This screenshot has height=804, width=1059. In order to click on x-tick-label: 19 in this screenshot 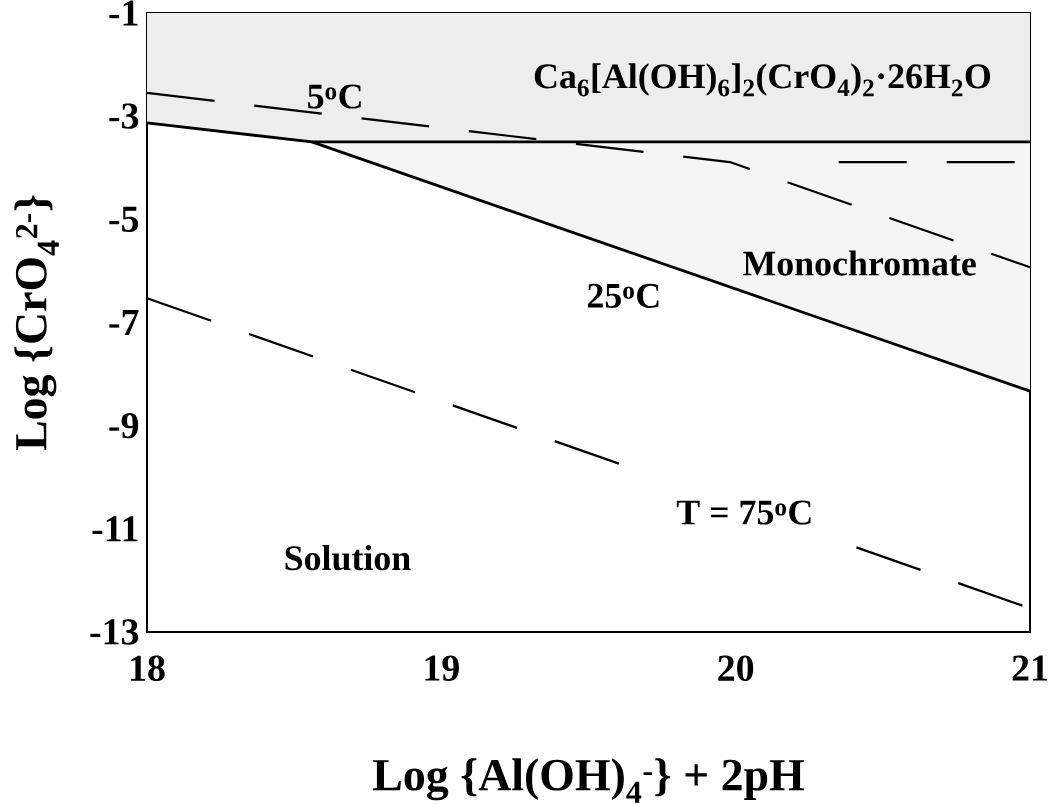, I will do `click(442, 668)`.